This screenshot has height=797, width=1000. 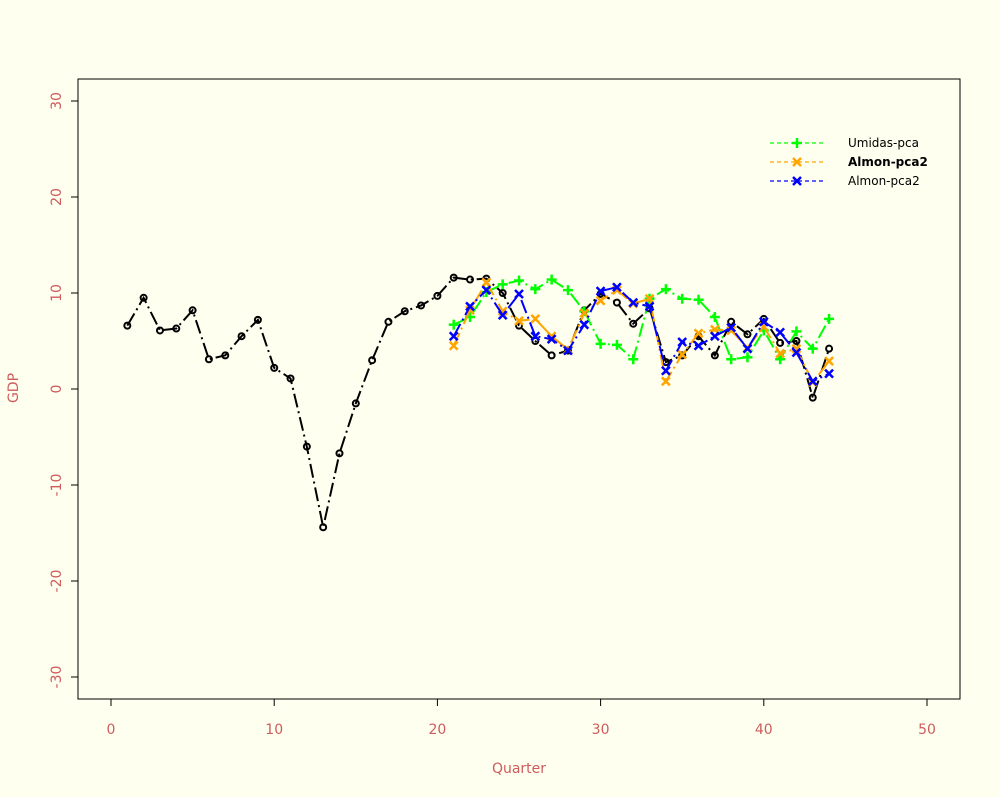 What do you see at coordinates (845, 181) in the screenshot?
I see `legend-item: Almon-pca2` at bounding box center [845, 181].